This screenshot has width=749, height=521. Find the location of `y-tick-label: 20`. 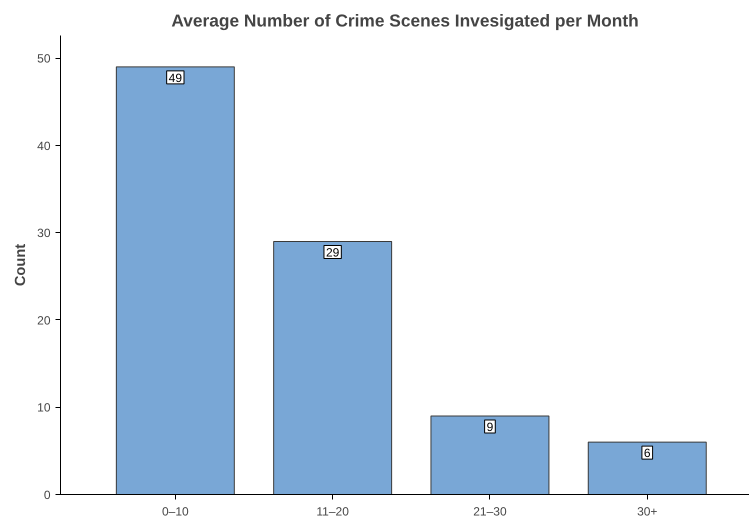

y-tick-label: 20 is located at coordinates (44, 320).